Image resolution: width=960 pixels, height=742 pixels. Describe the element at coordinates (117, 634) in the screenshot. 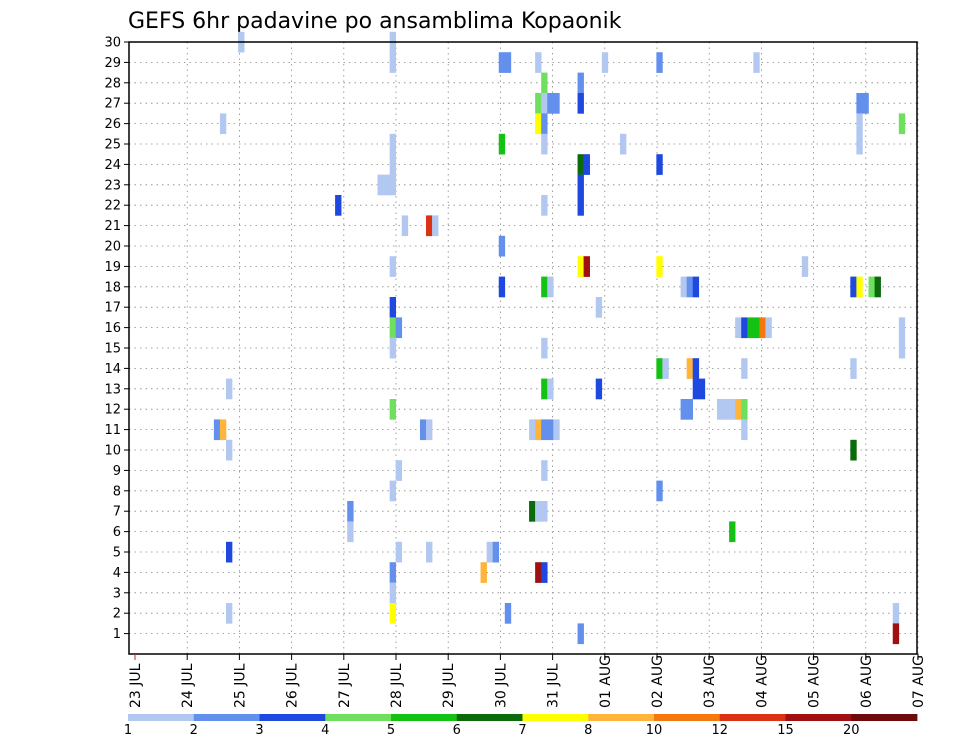

I see `y-tick-label: 1` at that location.